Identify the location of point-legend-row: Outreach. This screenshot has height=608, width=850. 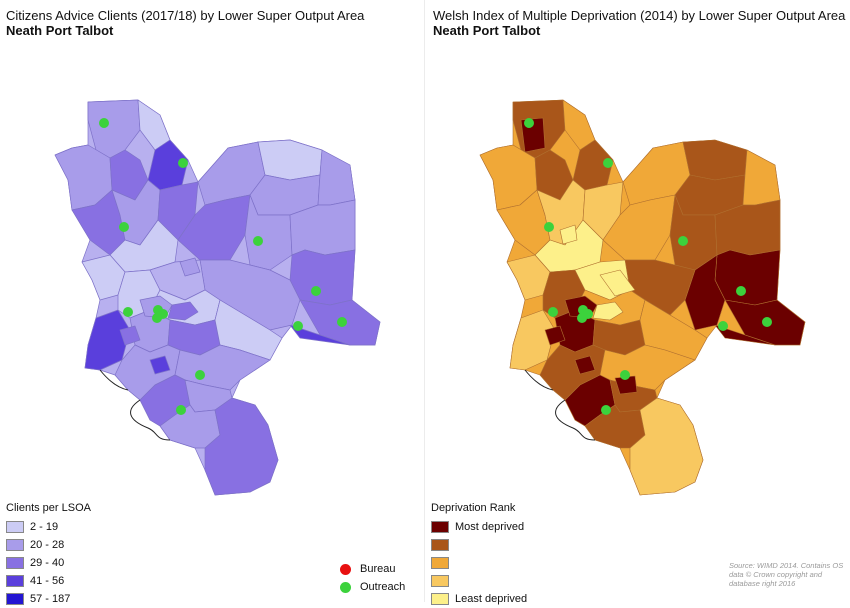
(372, 587).